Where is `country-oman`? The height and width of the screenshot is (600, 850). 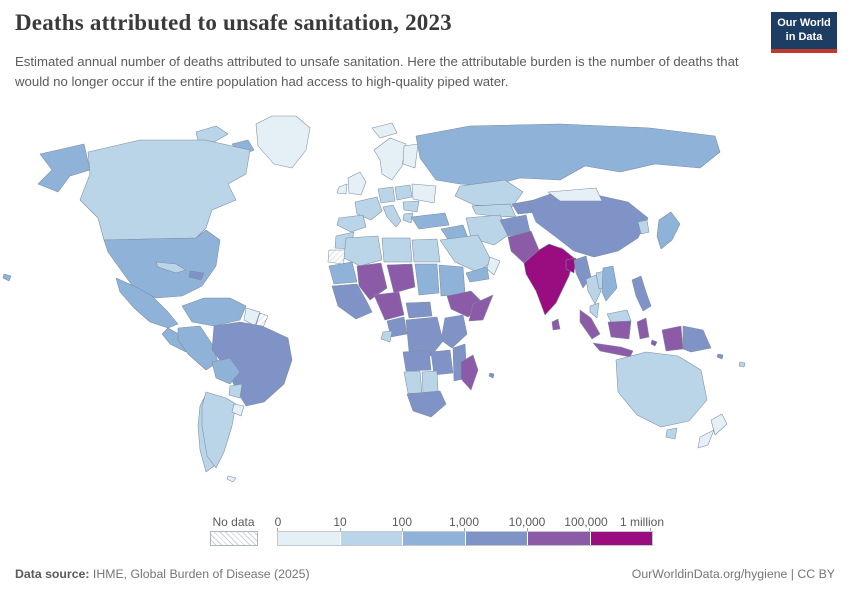 country-oman is located at coordinates (493, 266).